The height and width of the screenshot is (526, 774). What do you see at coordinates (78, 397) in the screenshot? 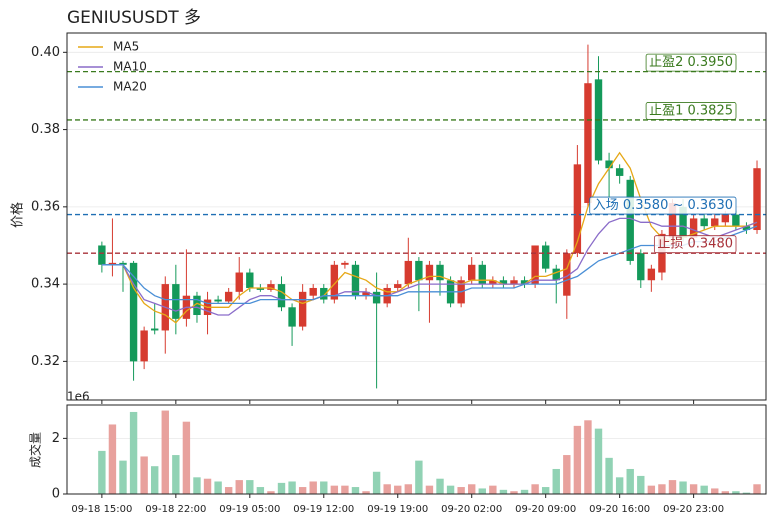
I see `offset-label: 1e6` at bounding box center [78, 397].